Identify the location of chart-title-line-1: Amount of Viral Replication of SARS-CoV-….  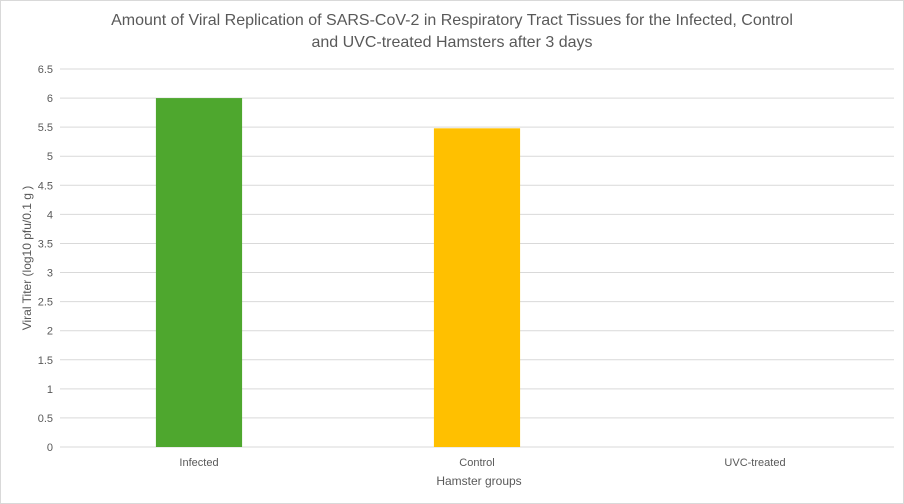
(452, 20).